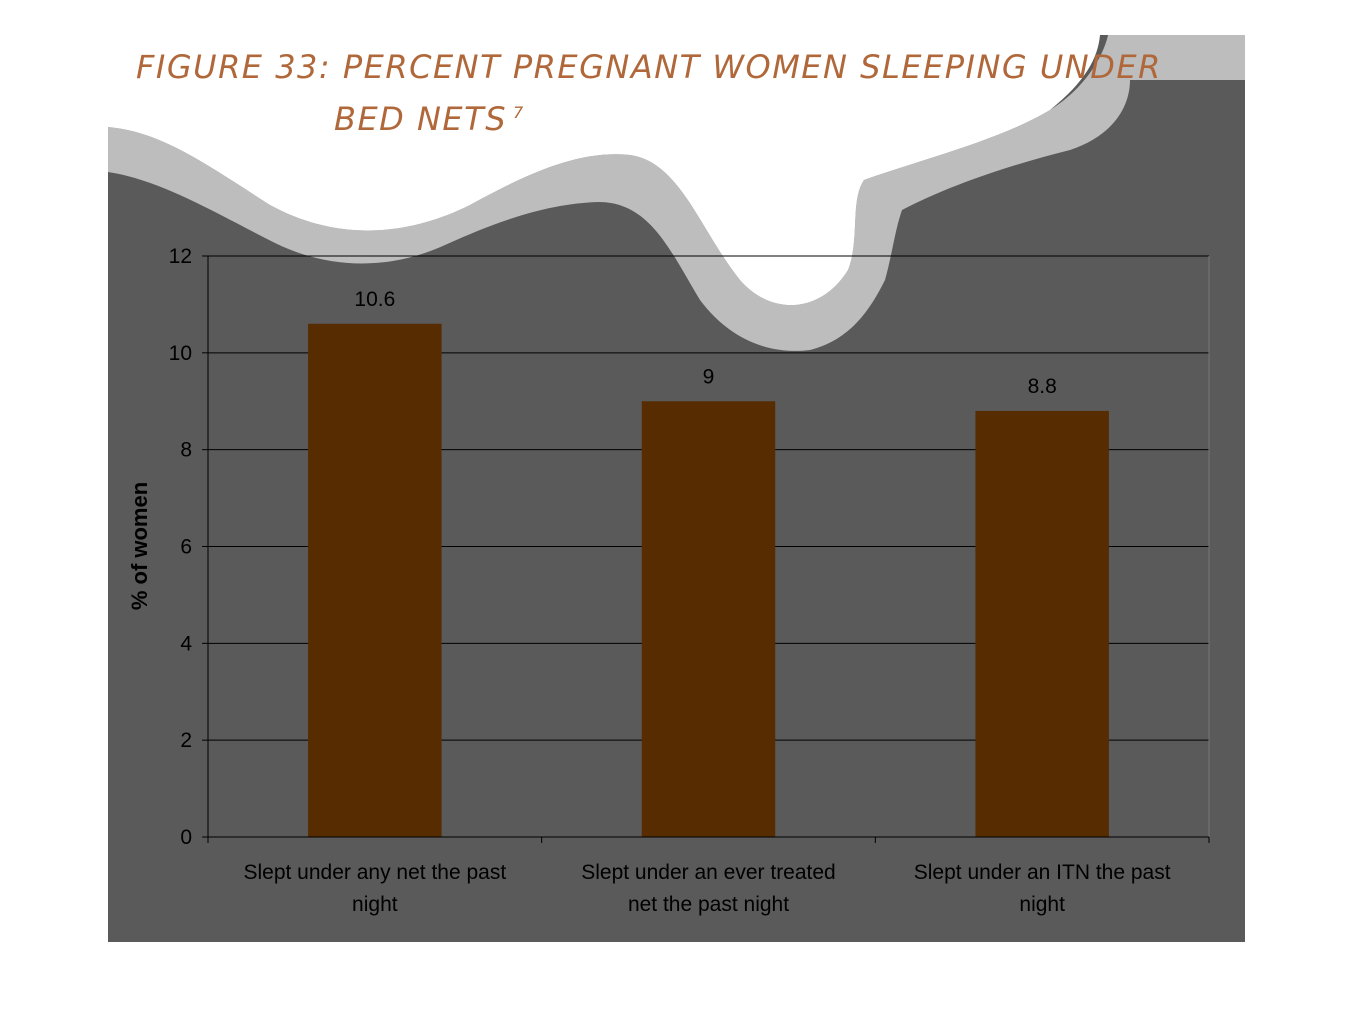 The width and height of the screenshot is (1354, 1036). What do you see at coordinates (1042, 872) in the screenshot?
I see `x-tick-label: Slept under an ITN the past` at bounding box center [1042, 872].